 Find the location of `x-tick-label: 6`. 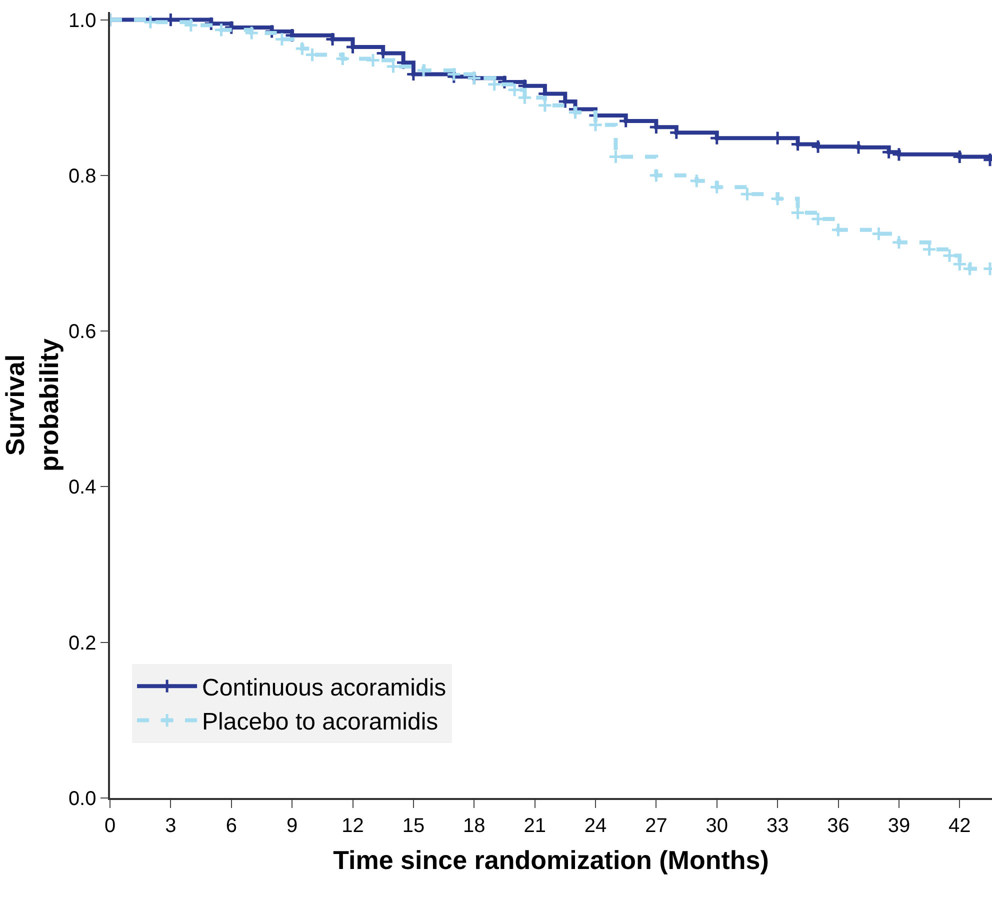

x-tick-label: 6 is located at coordinates (231, 825).